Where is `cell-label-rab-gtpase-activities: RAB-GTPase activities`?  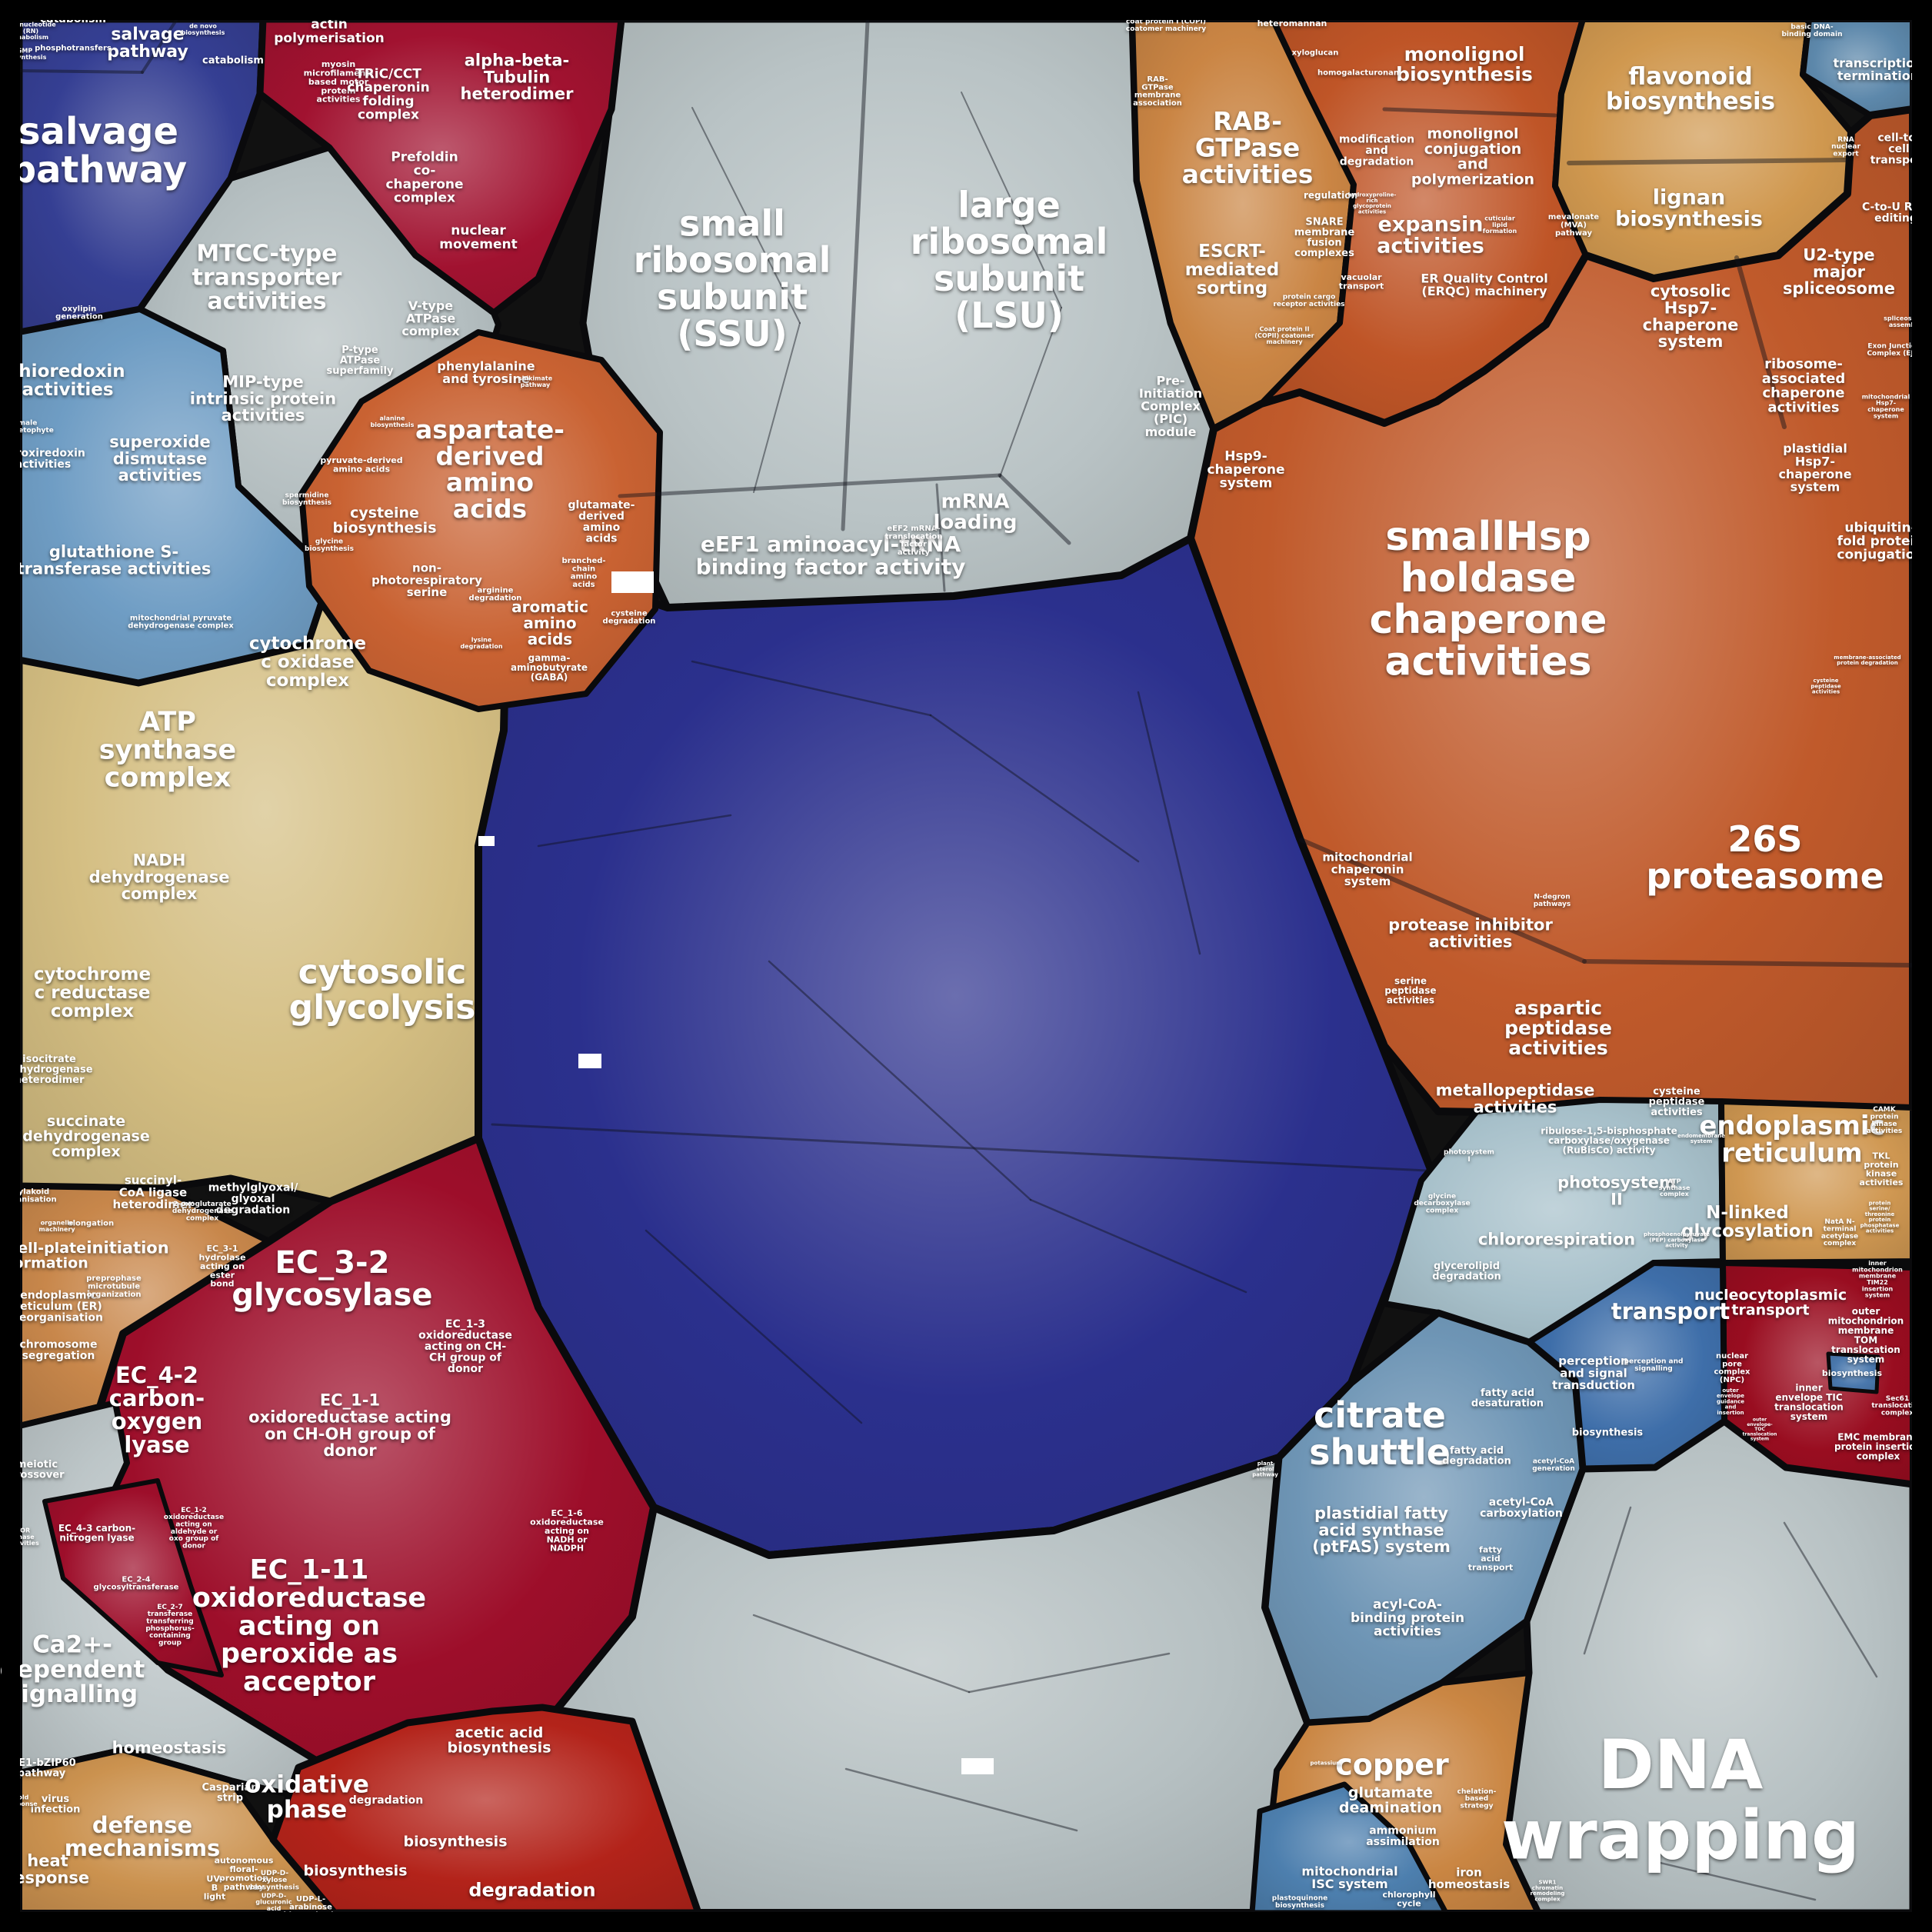 cell-label-rab-gtpase-activities: RAB-GTPase activities is located at coordinates (1248, 147).